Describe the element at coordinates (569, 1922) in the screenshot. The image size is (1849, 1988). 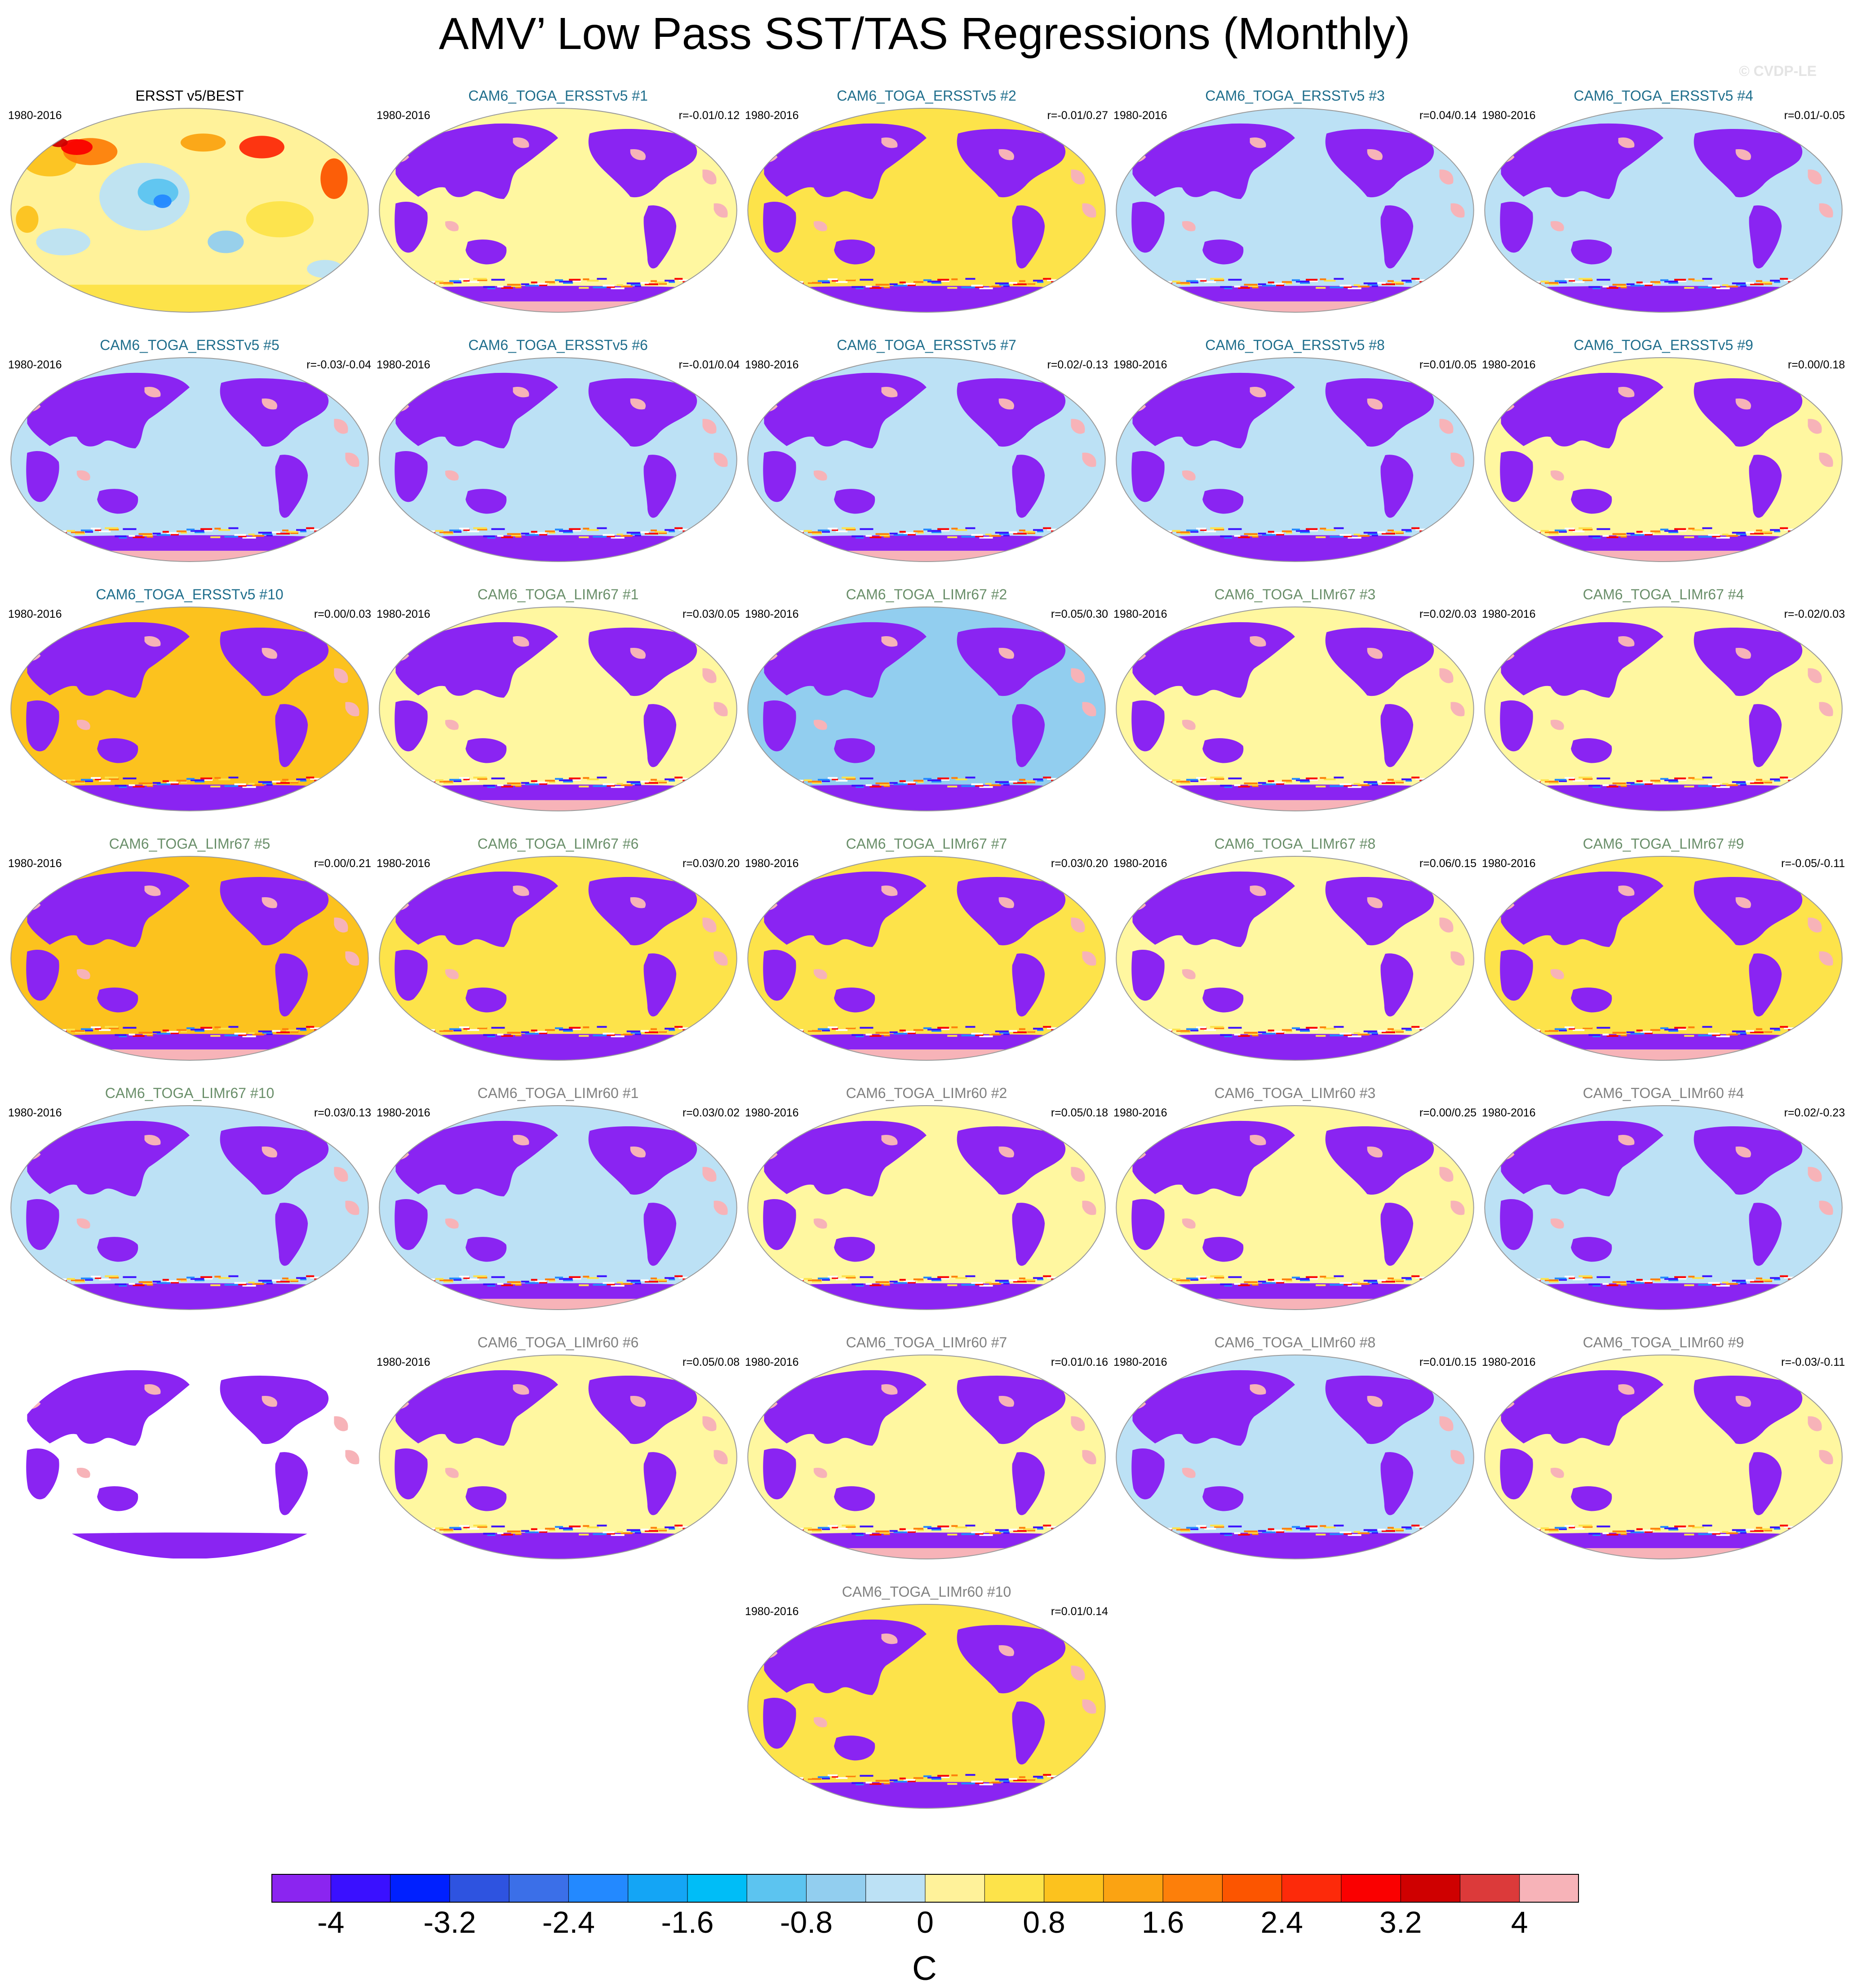
I see `colorbar-tick-label: -2.4` at that location.